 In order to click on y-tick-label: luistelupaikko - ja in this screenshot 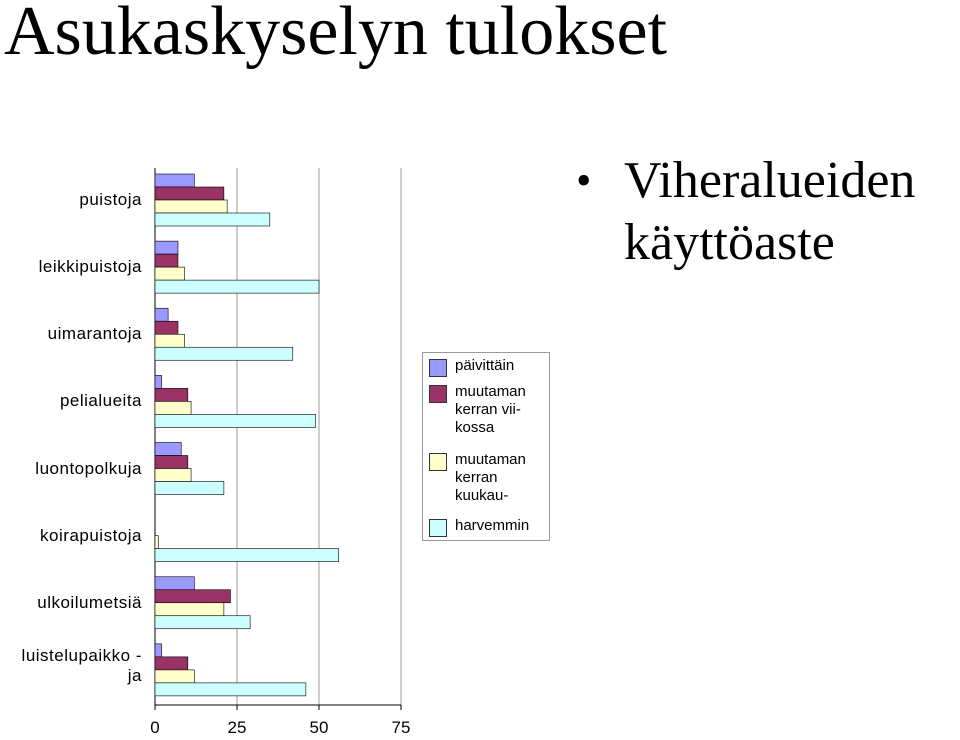, I will do `click(81, 665)`.